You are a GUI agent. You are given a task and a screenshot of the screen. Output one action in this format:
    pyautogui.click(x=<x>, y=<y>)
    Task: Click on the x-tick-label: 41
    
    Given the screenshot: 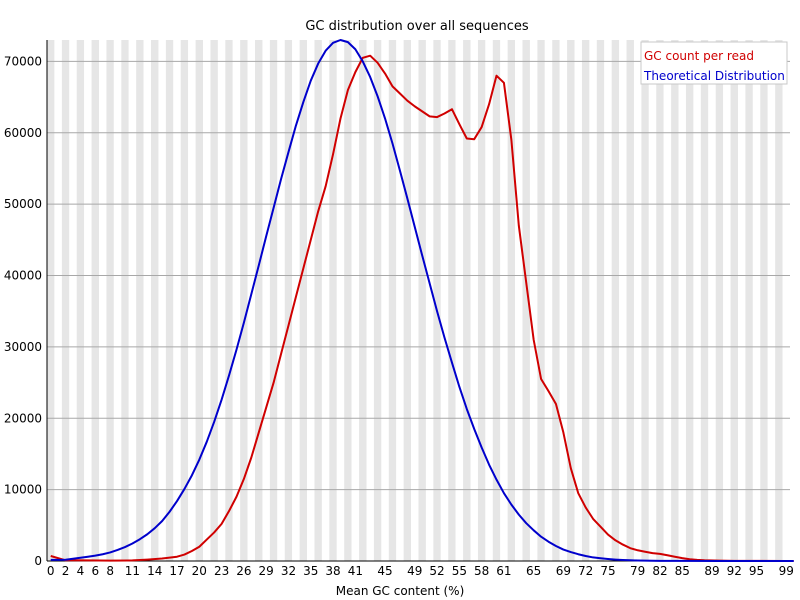 What is the action you would take?
    pyautogui.click(x=355, y=571)
    